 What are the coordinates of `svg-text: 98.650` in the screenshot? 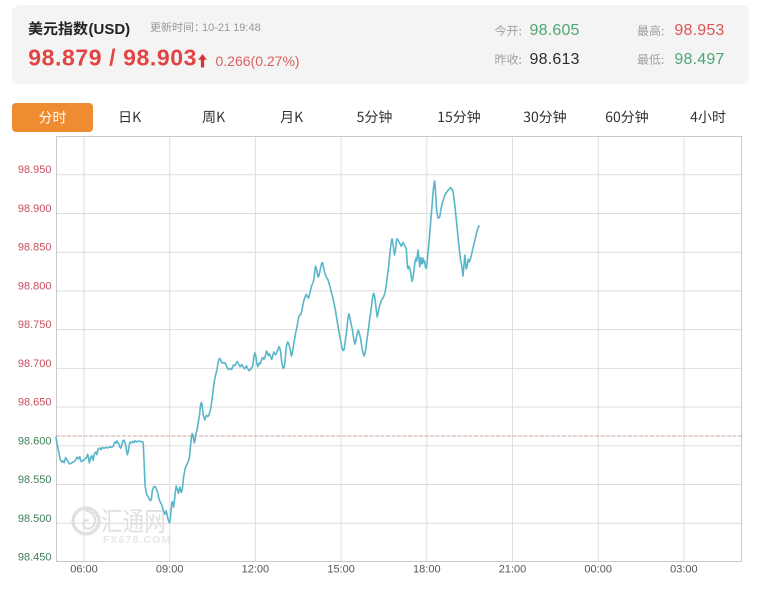 It's located at (35, 403).